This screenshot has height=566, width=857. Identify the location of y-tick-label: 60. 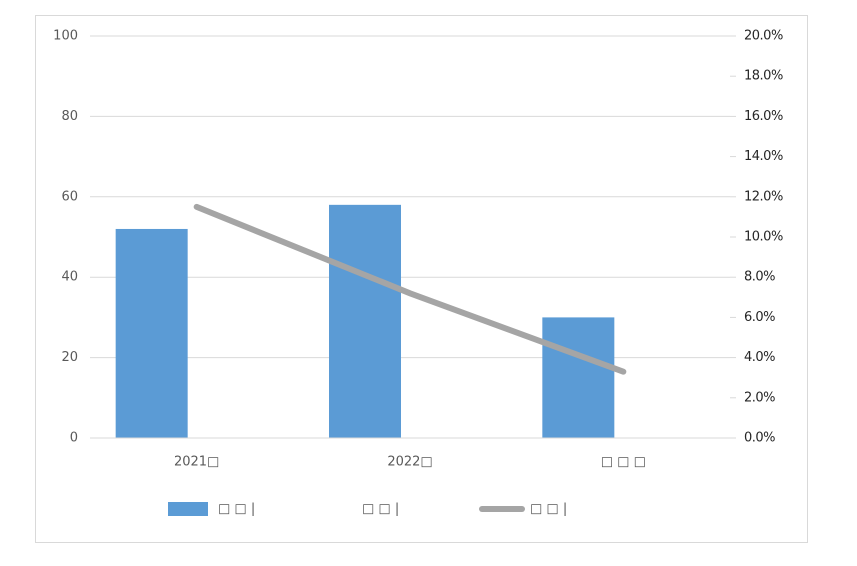
(69, 196).